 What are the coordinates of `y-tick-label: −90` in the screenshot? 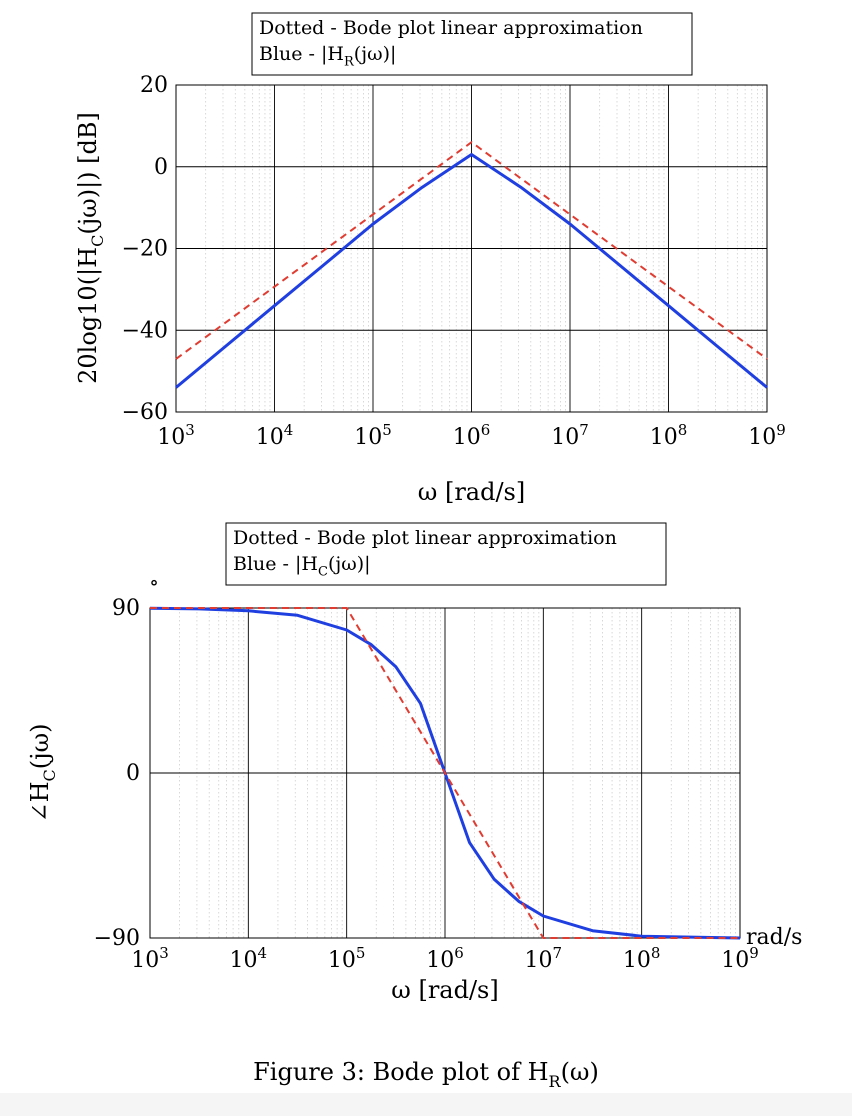 It's located at (117, 938).